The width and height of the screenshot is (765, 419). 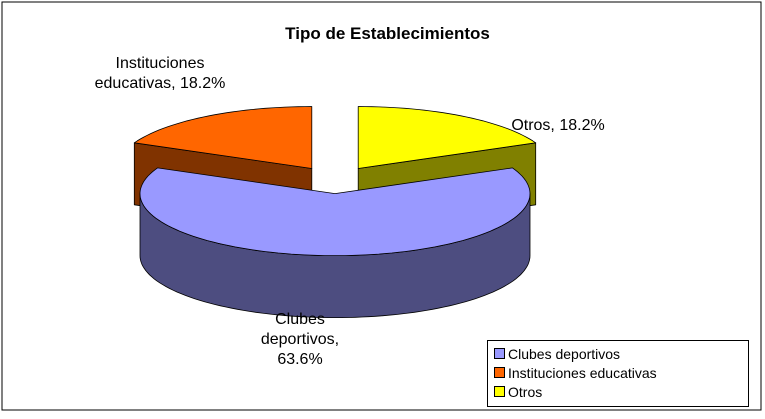 I want to click on legend-item: Otros, so click(x=618, y=391).